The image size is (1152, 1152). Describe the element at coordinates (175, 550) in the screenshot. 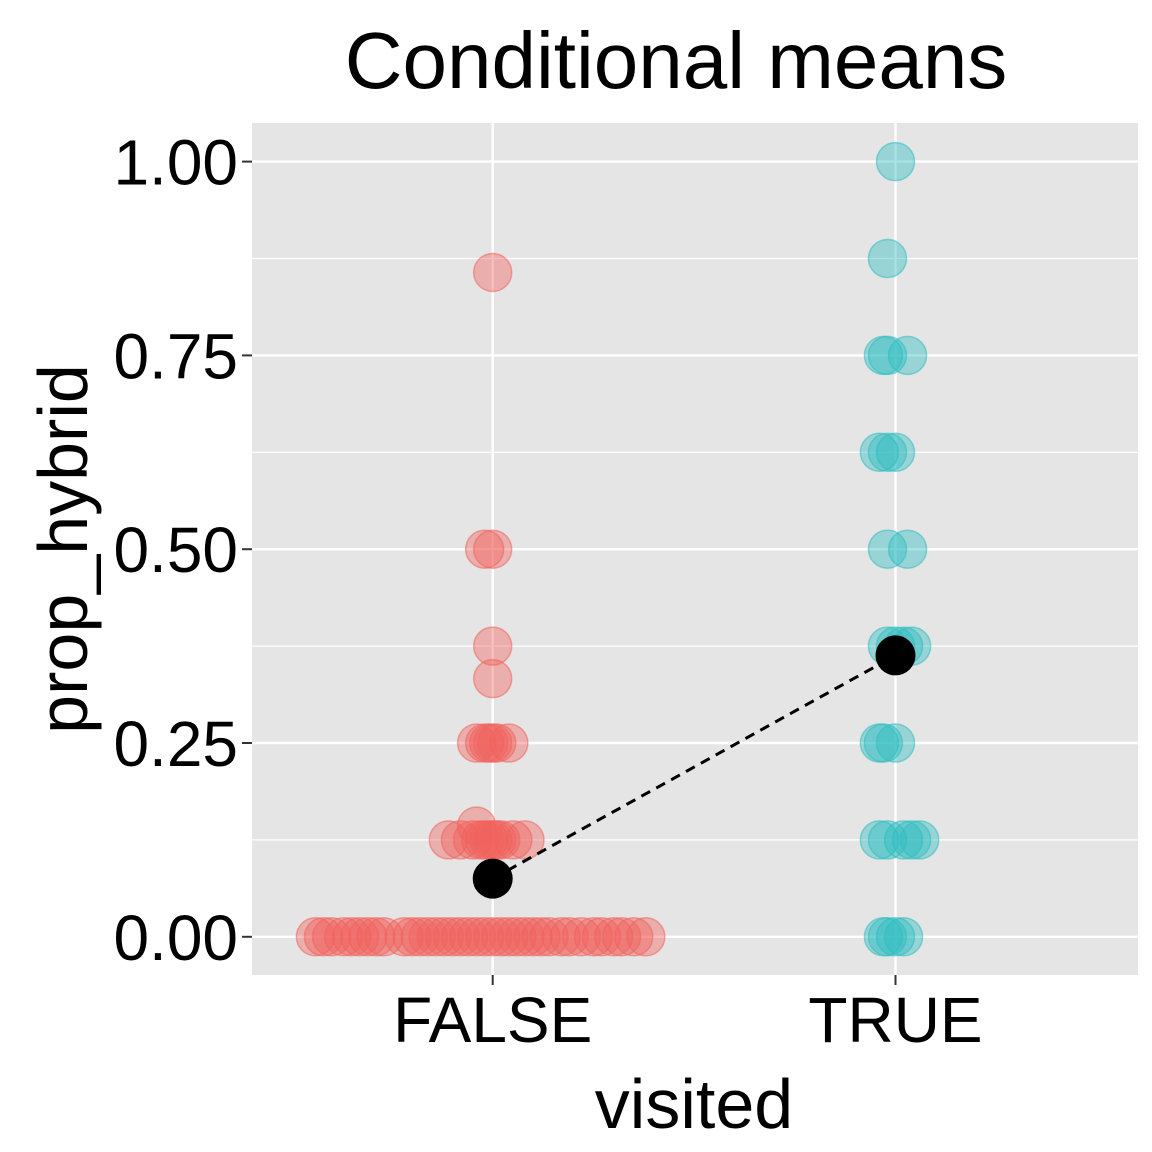

I see `y-tick-label: 0.50` at that location.